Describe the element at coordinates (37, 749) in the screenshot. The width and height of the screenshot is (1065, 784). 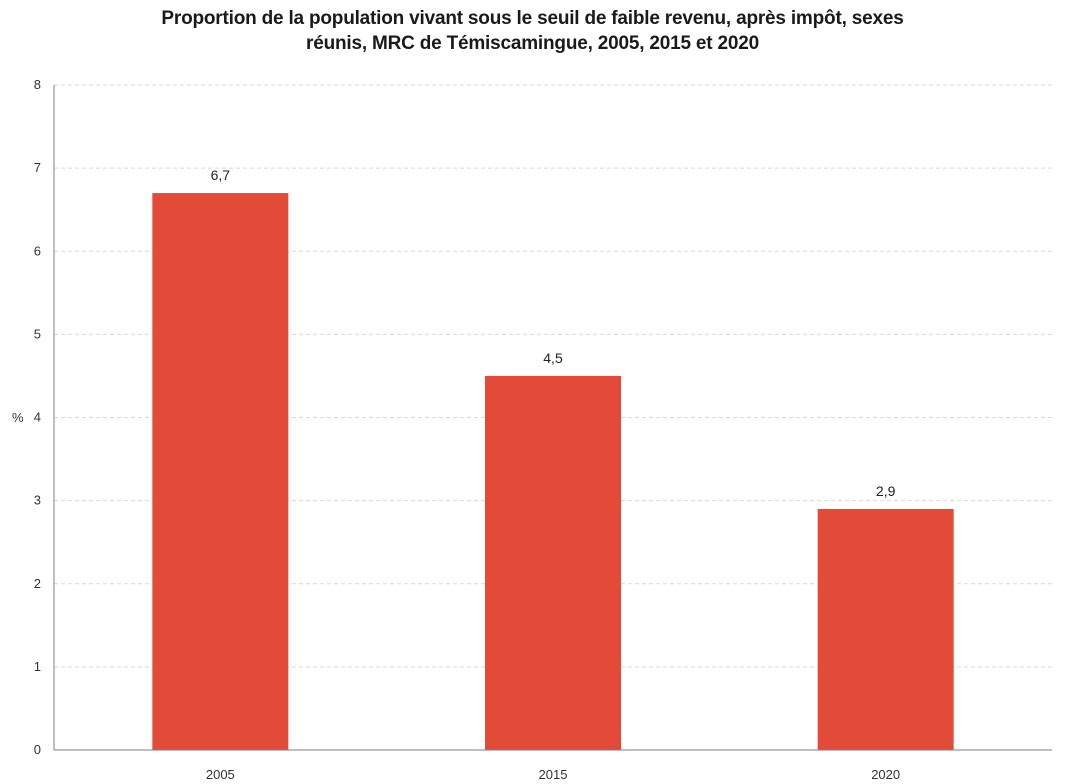
I see `y-tick-label: 0` at that location.